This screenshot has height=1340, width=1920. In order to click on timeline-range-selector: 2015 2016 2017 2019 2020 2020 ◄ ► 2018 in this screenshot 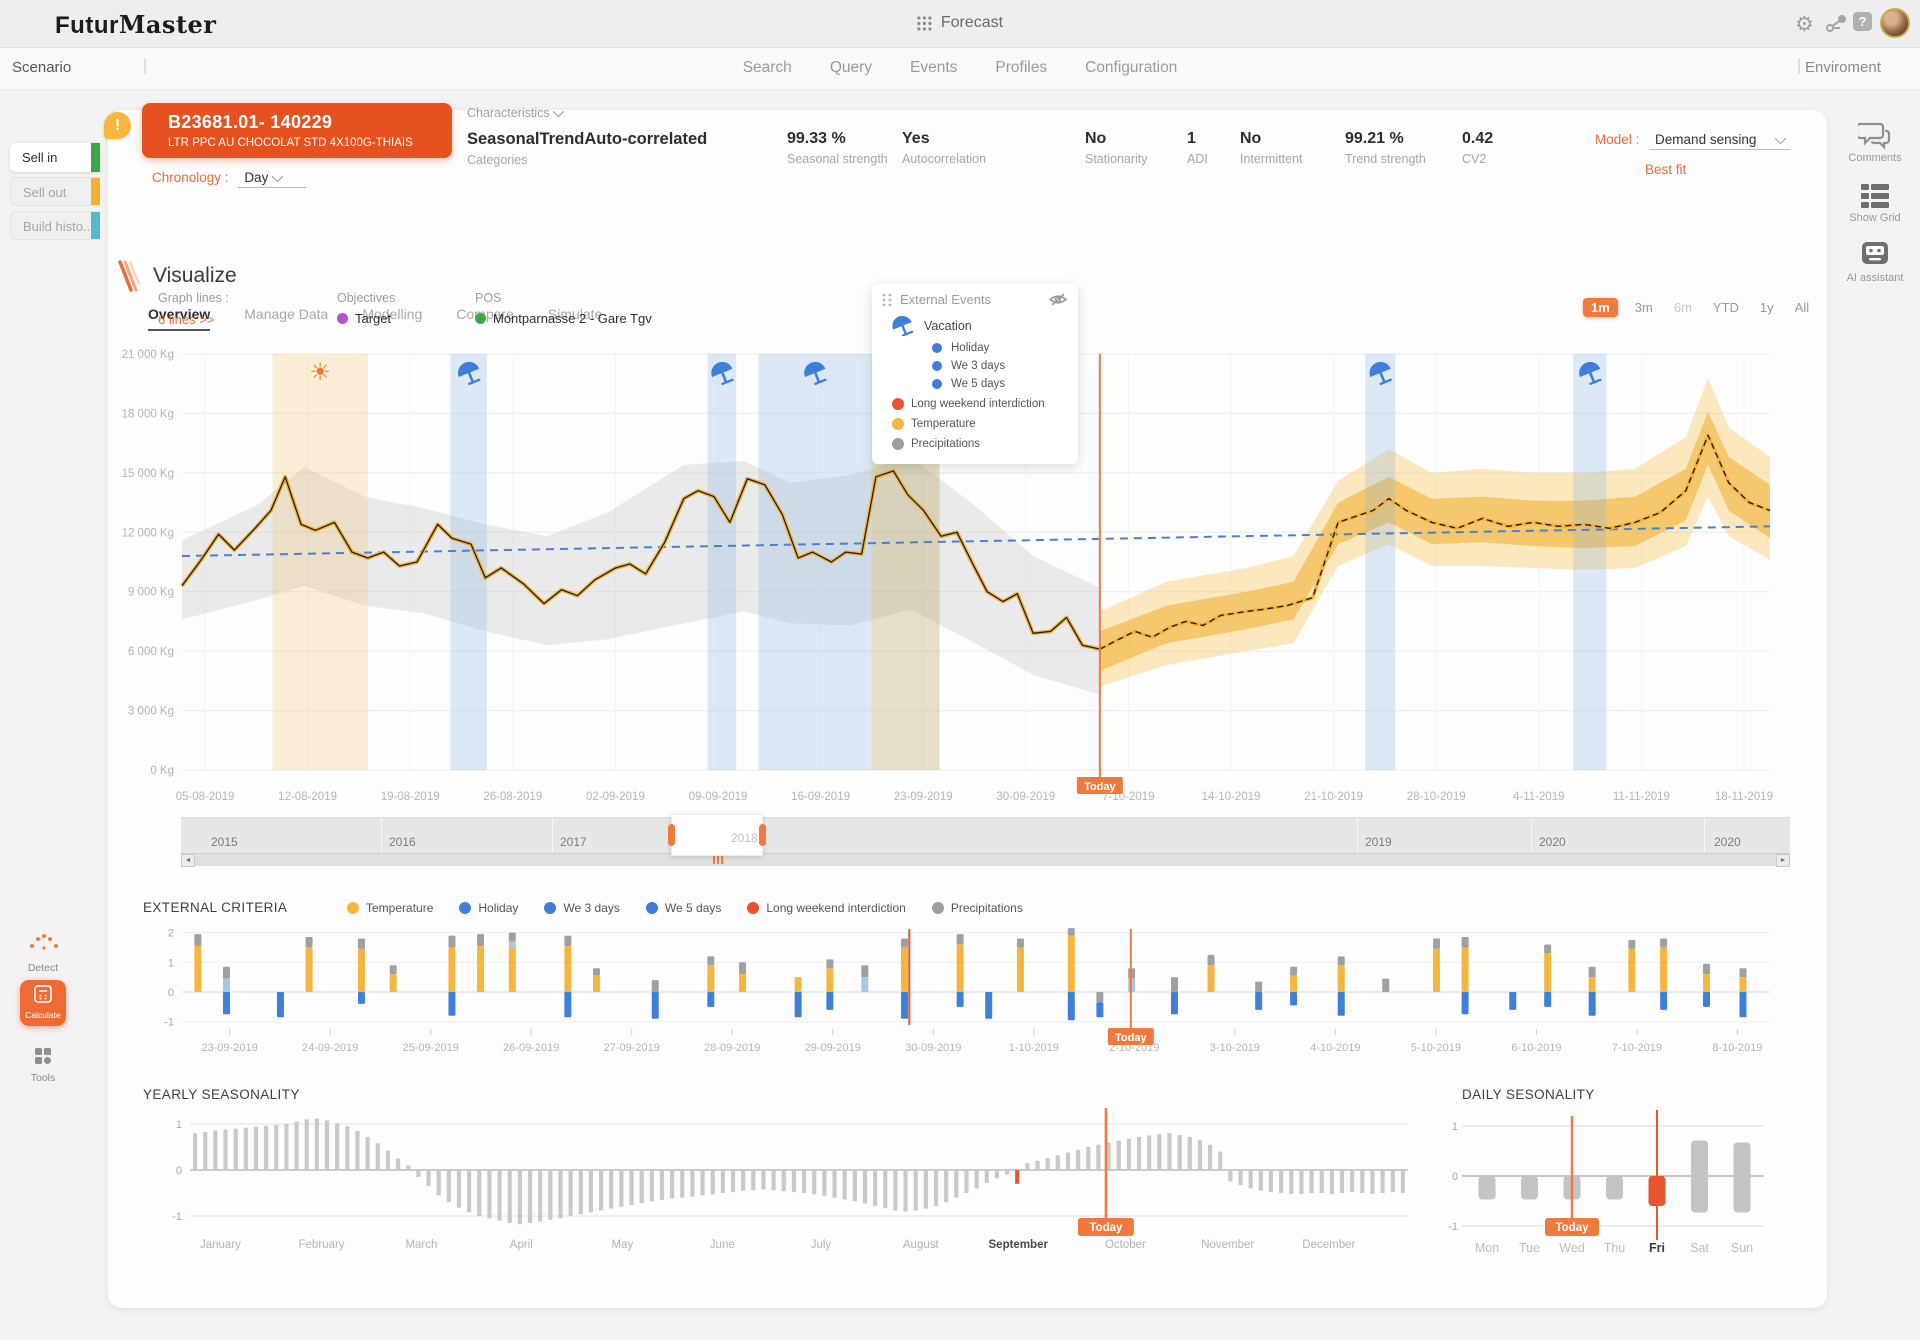, I will do `click(985, 840)`.